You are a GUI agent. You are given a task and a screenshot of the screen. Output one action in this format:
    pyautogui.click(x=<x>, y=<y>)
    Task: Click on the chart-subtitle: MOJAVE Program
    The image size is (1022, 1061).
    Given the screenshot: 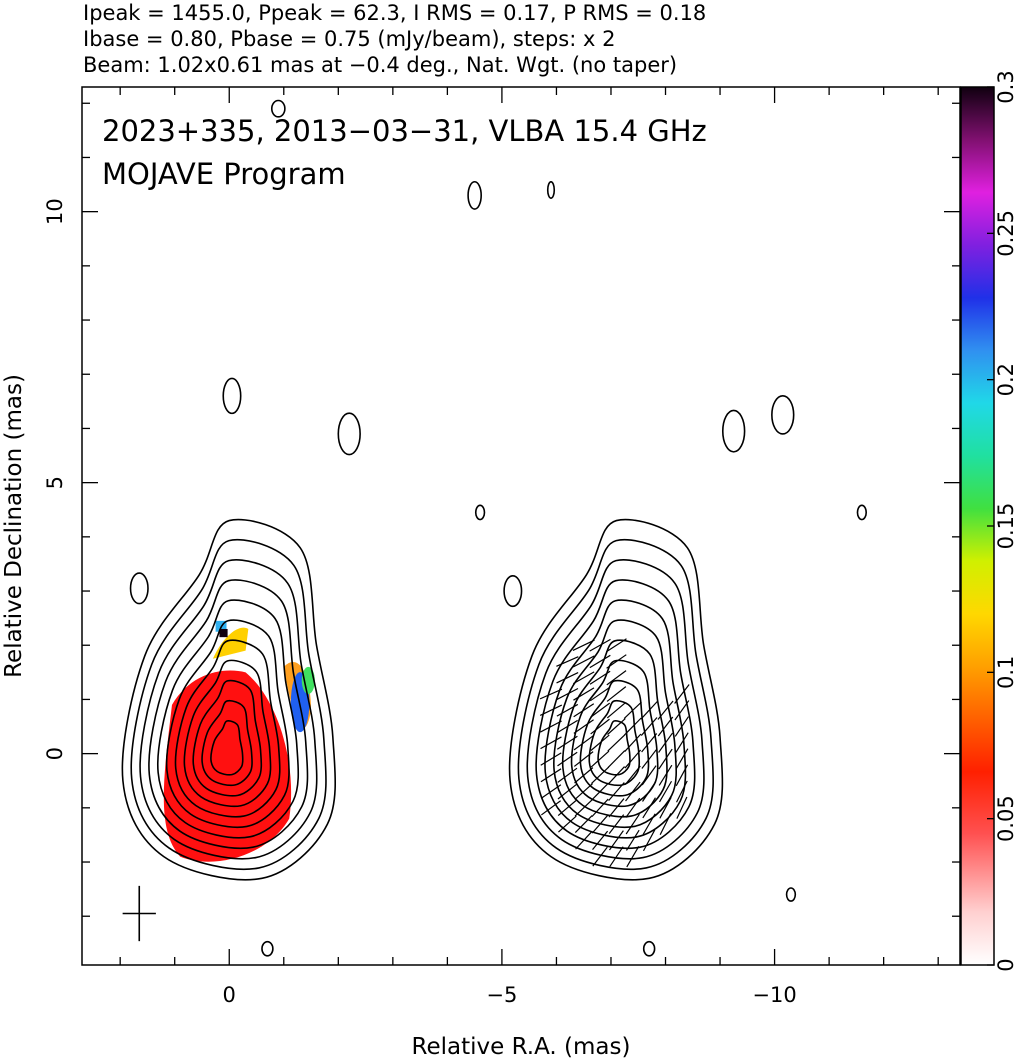 What is the action you would take?
    pyautogui.click(x=224, y=174)
    